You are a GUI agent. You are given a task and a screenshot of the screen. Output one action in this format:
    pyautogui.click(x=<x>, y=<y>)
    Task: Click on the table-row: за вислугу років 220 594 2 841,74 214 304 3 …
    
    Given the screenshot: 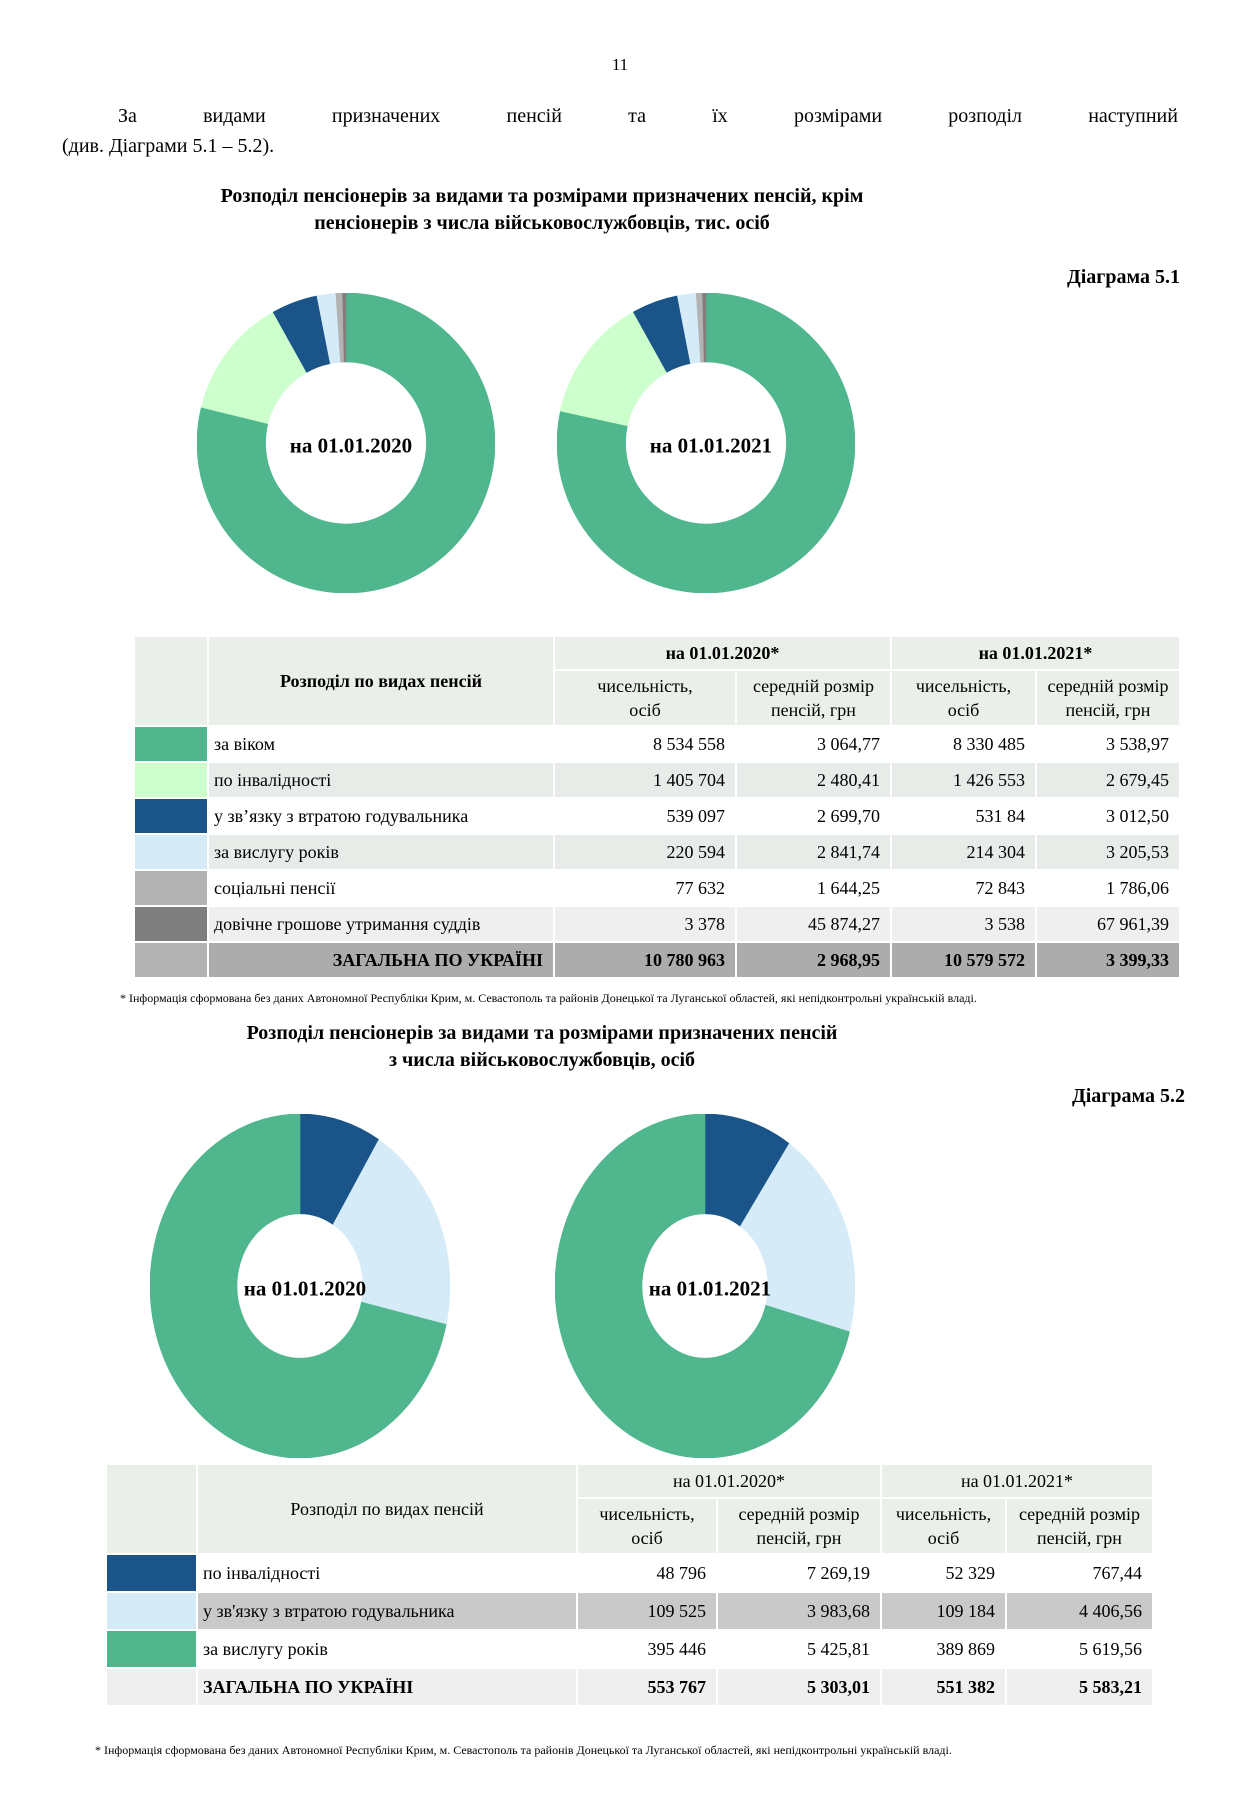 What is the action you would take?
    pyautogui.click(x=657, y=852)
    